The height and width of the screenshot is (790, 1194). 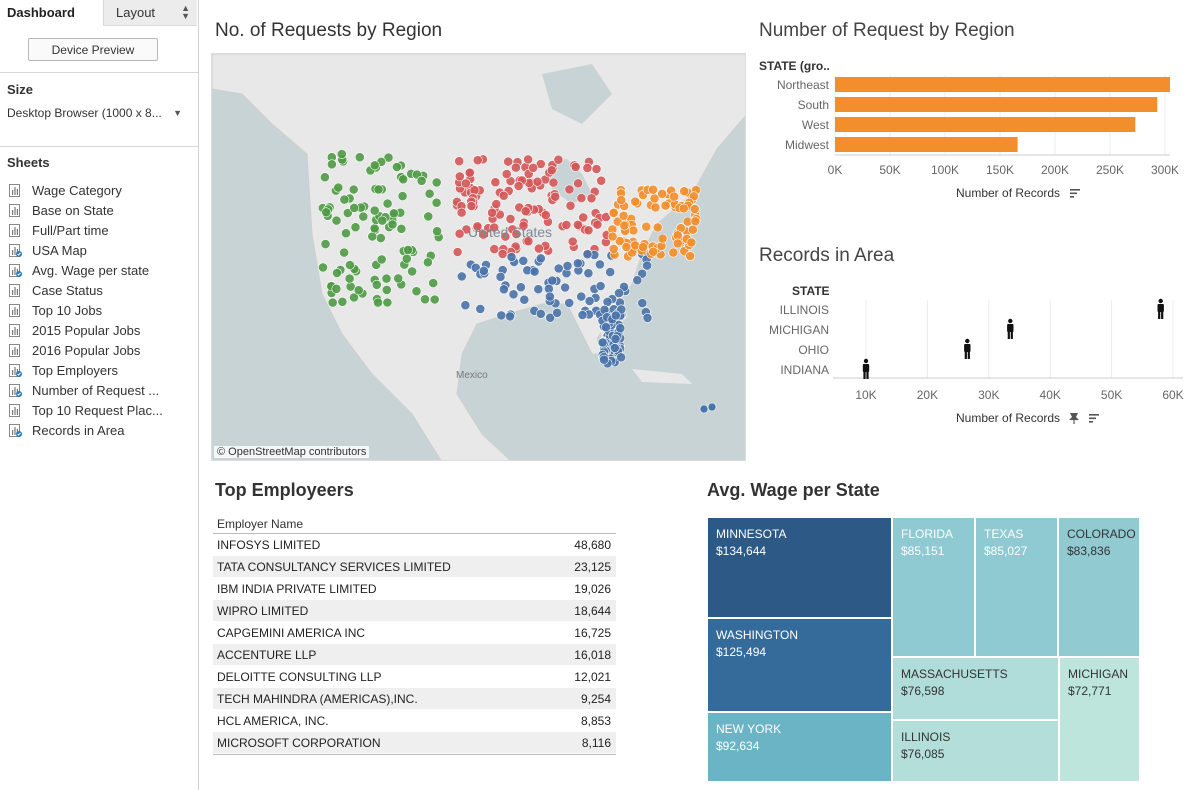 What do you see at coordinates (414, 611) in the screenshot?
I see `table-row: WIPRO LIMITED 18,644` at bounding box center [414, 611].